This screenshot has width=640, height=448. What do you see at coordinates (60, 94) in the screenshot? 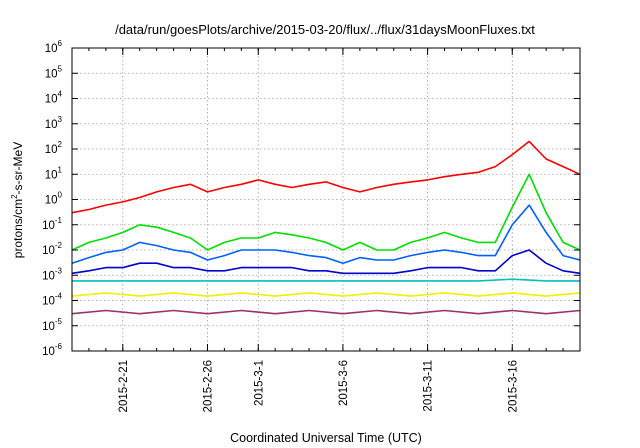
I see `y-tick-label-exponent: 4` at bounding box center [60, 94].